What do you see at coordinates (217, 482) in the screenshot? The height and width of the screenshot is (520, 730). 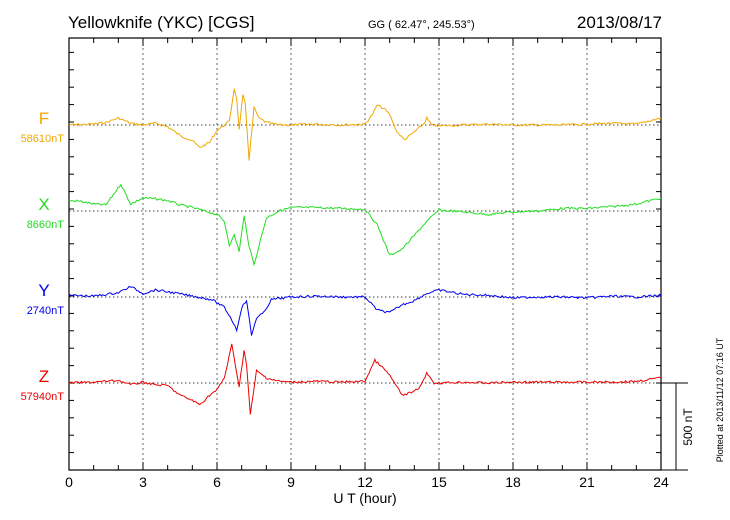 I see `x-tick-label: 6` at bounding box center [217, 482].